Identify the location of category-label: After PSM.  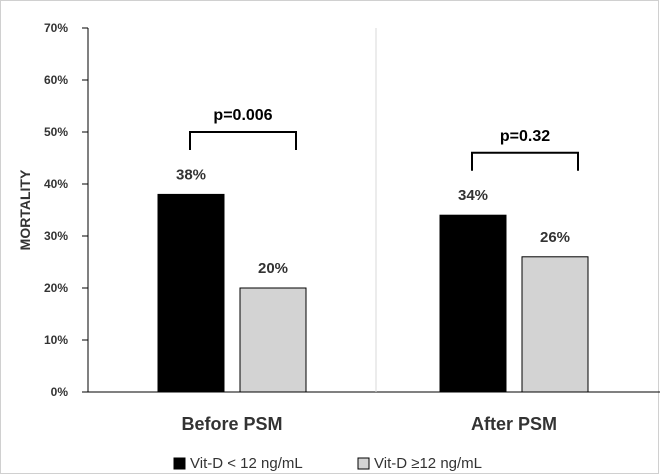
(514, 424).